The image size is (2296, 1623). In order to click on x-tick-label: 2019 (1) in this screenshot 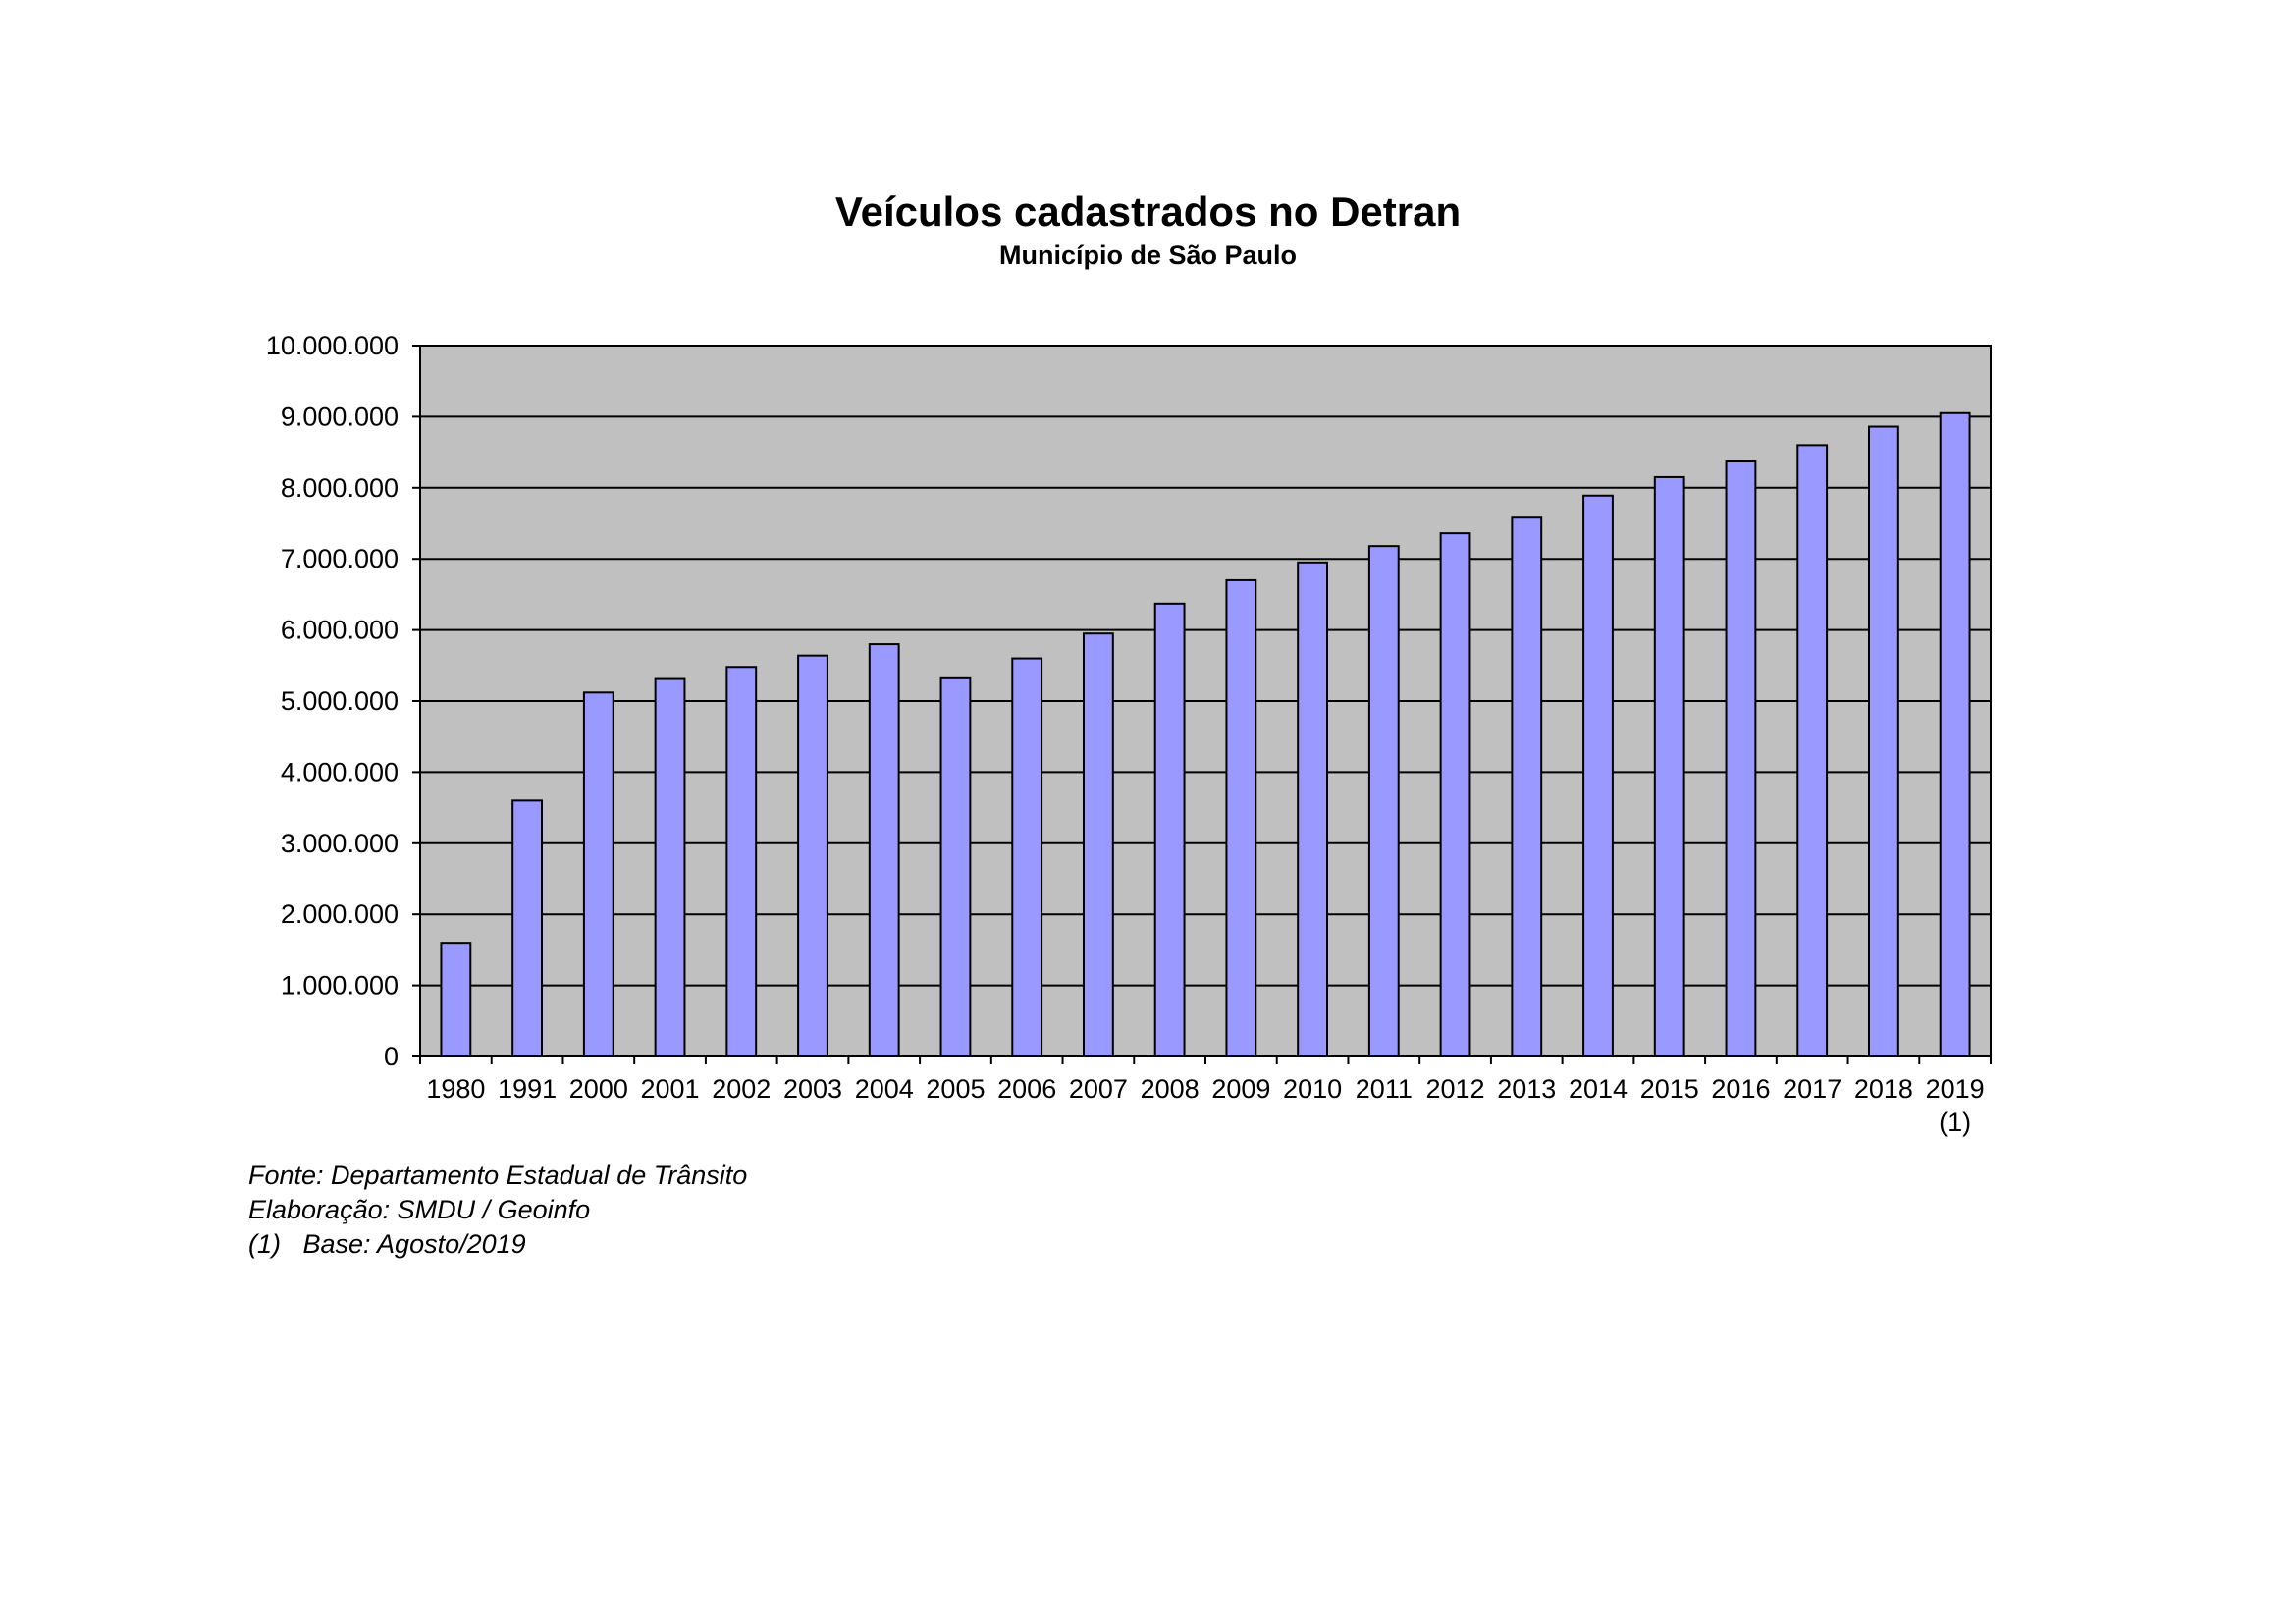, I will do `click(1955, 1105)`.